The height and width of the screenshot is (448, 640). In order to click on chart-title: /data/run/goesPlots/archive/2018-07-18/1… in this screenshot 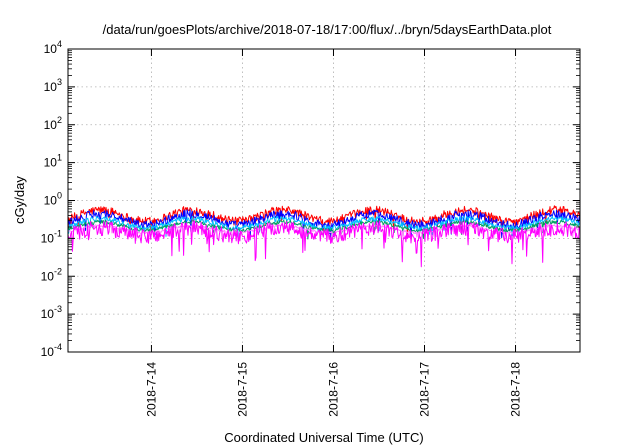, I will do `click(327, 29)`.